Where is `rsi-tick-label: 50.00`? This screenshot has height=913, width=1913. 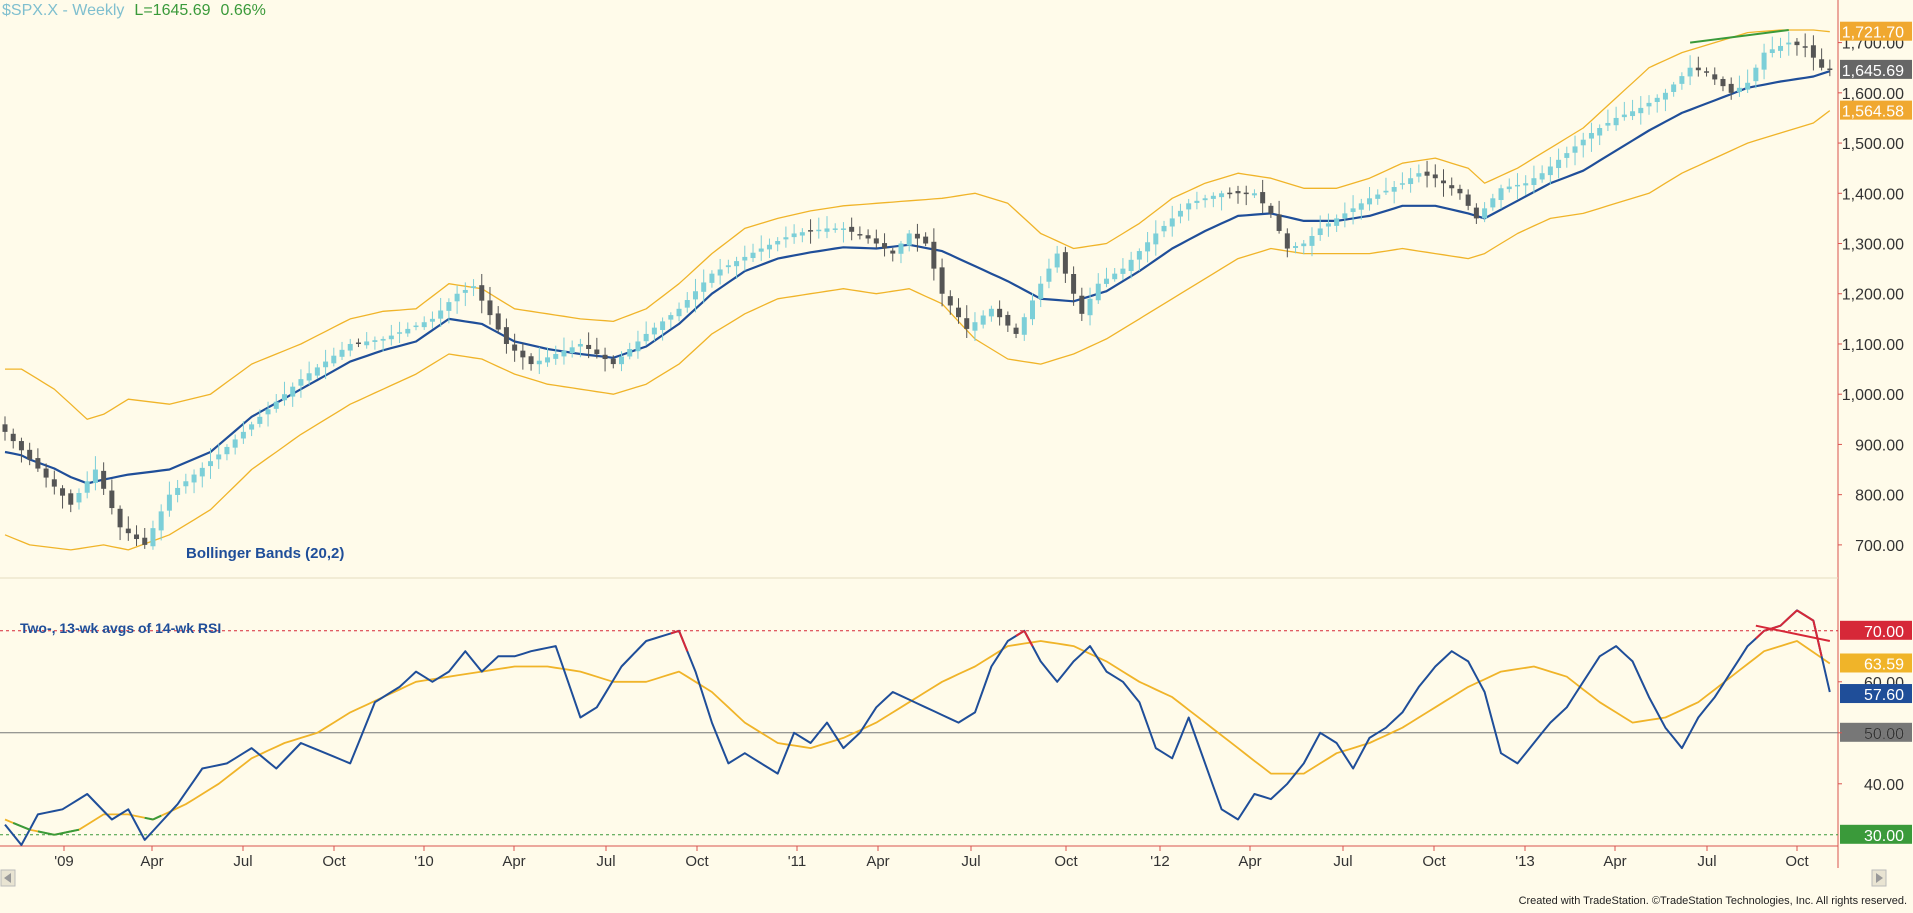
rsi-tick-label: 50.00 is located at coordinates (1884, 734).